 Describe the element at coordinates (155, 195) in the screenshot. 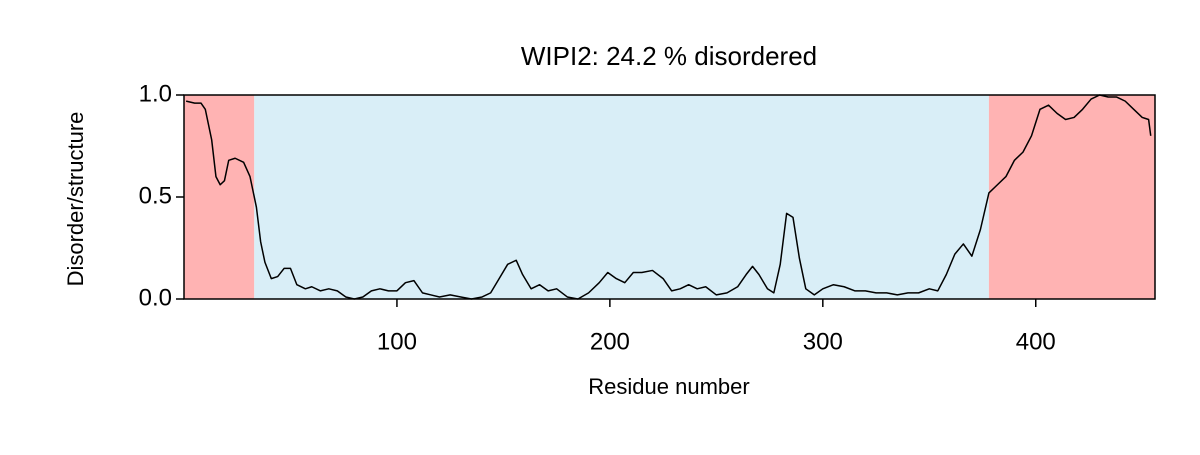

I see `y-tick-label: 0.5` at that location.